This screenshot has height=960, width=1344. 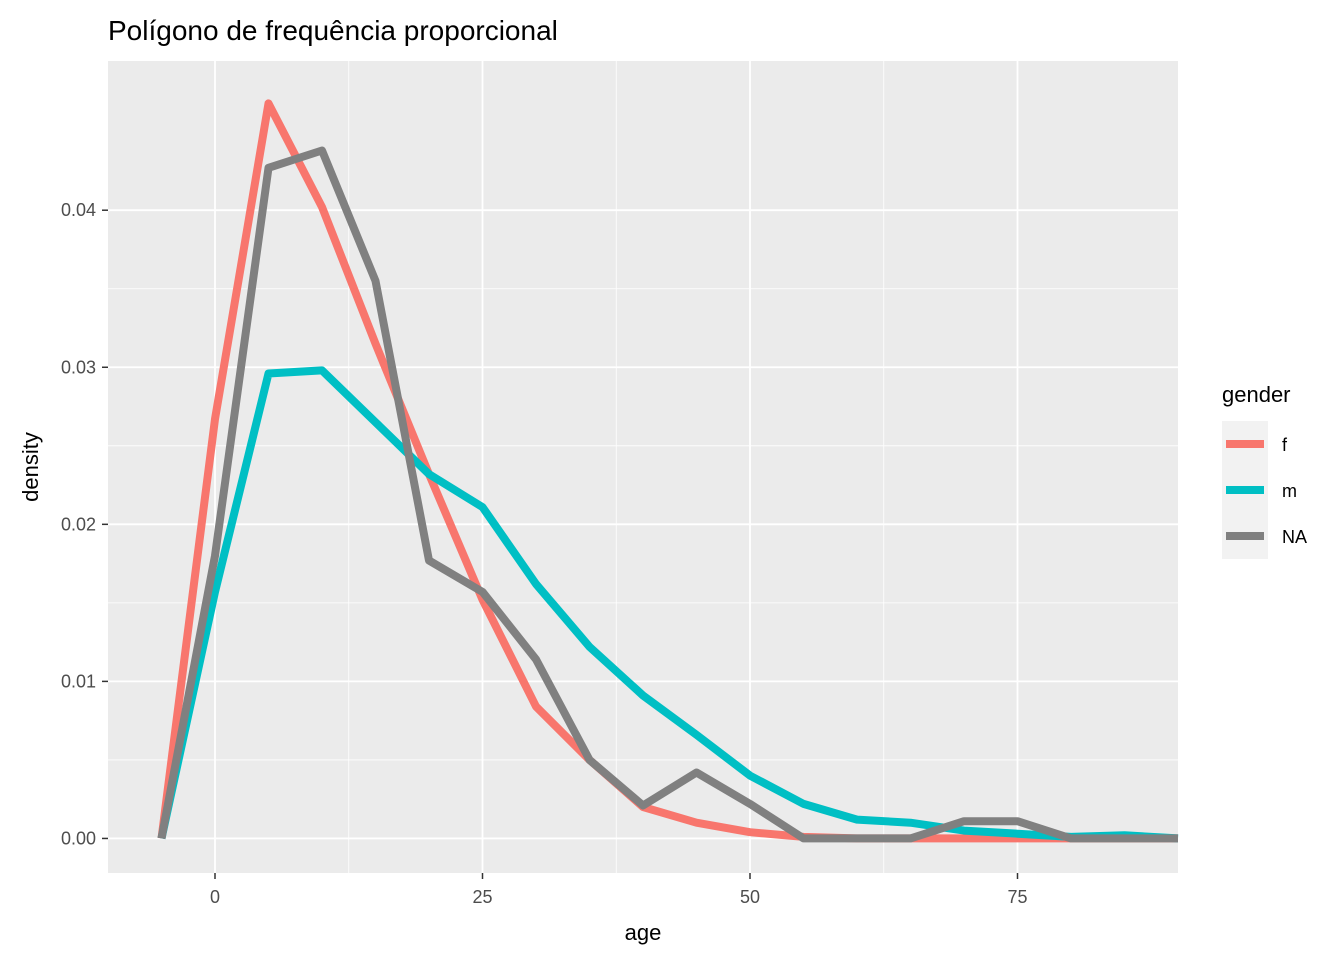 I want to click on chart-title: Polígono de frequência proporcional, so click(x=333, y=30).